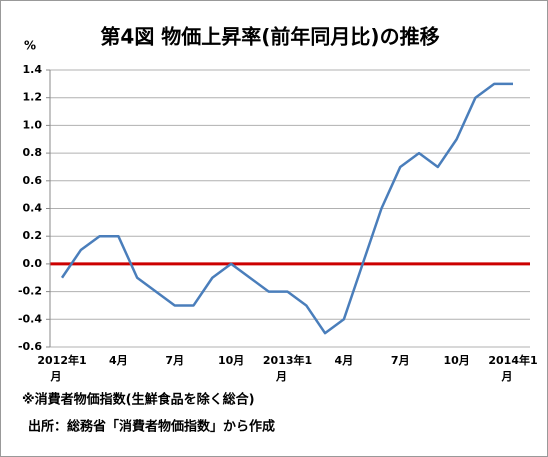 This screenshot has width=548, height=457. Describe the element at coordinates (287, 368) in the screenshot. I see `x-tick-label: 2013年1 月` at that location.